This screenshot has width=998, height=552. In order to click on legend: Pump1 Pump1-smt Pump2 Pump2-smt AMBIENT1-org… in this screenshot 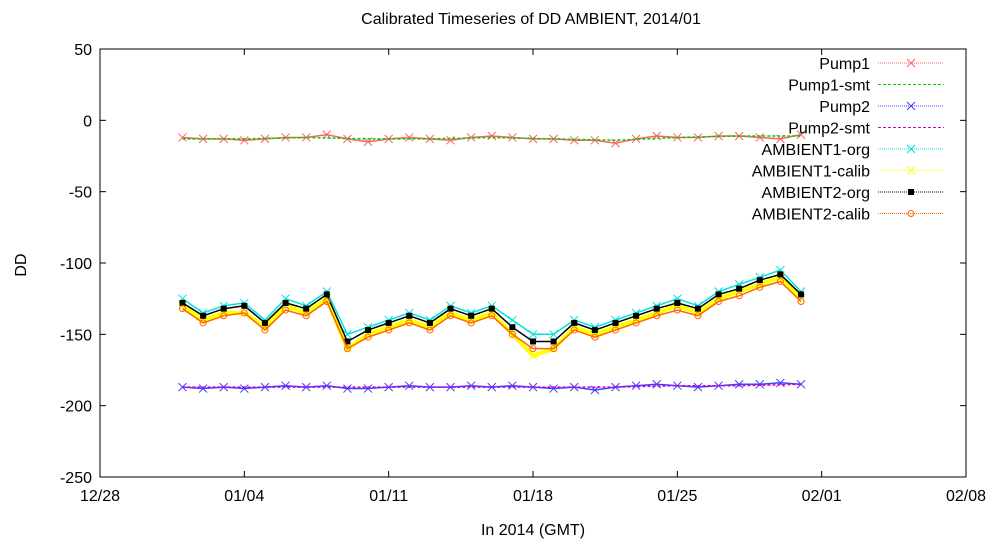, I will do `click(848, 140)`.